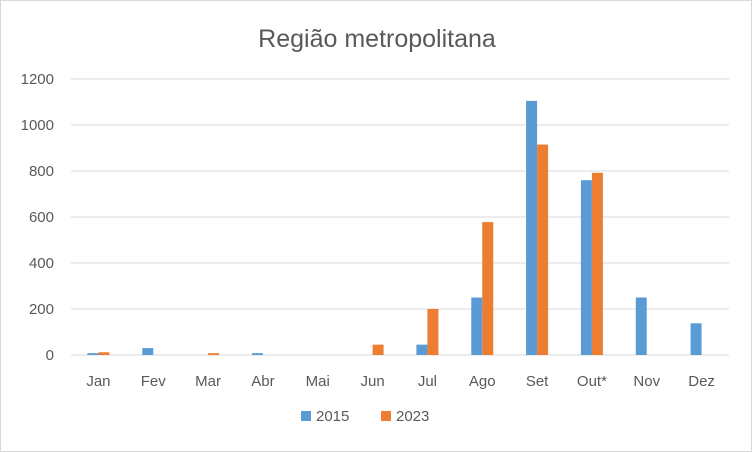 The width and height of the screenshot is (752, 453). What do you see at coordinates (50, 355) in the screenshot?
I see `y-tick-label: 0` at bounding box center [50, 355].